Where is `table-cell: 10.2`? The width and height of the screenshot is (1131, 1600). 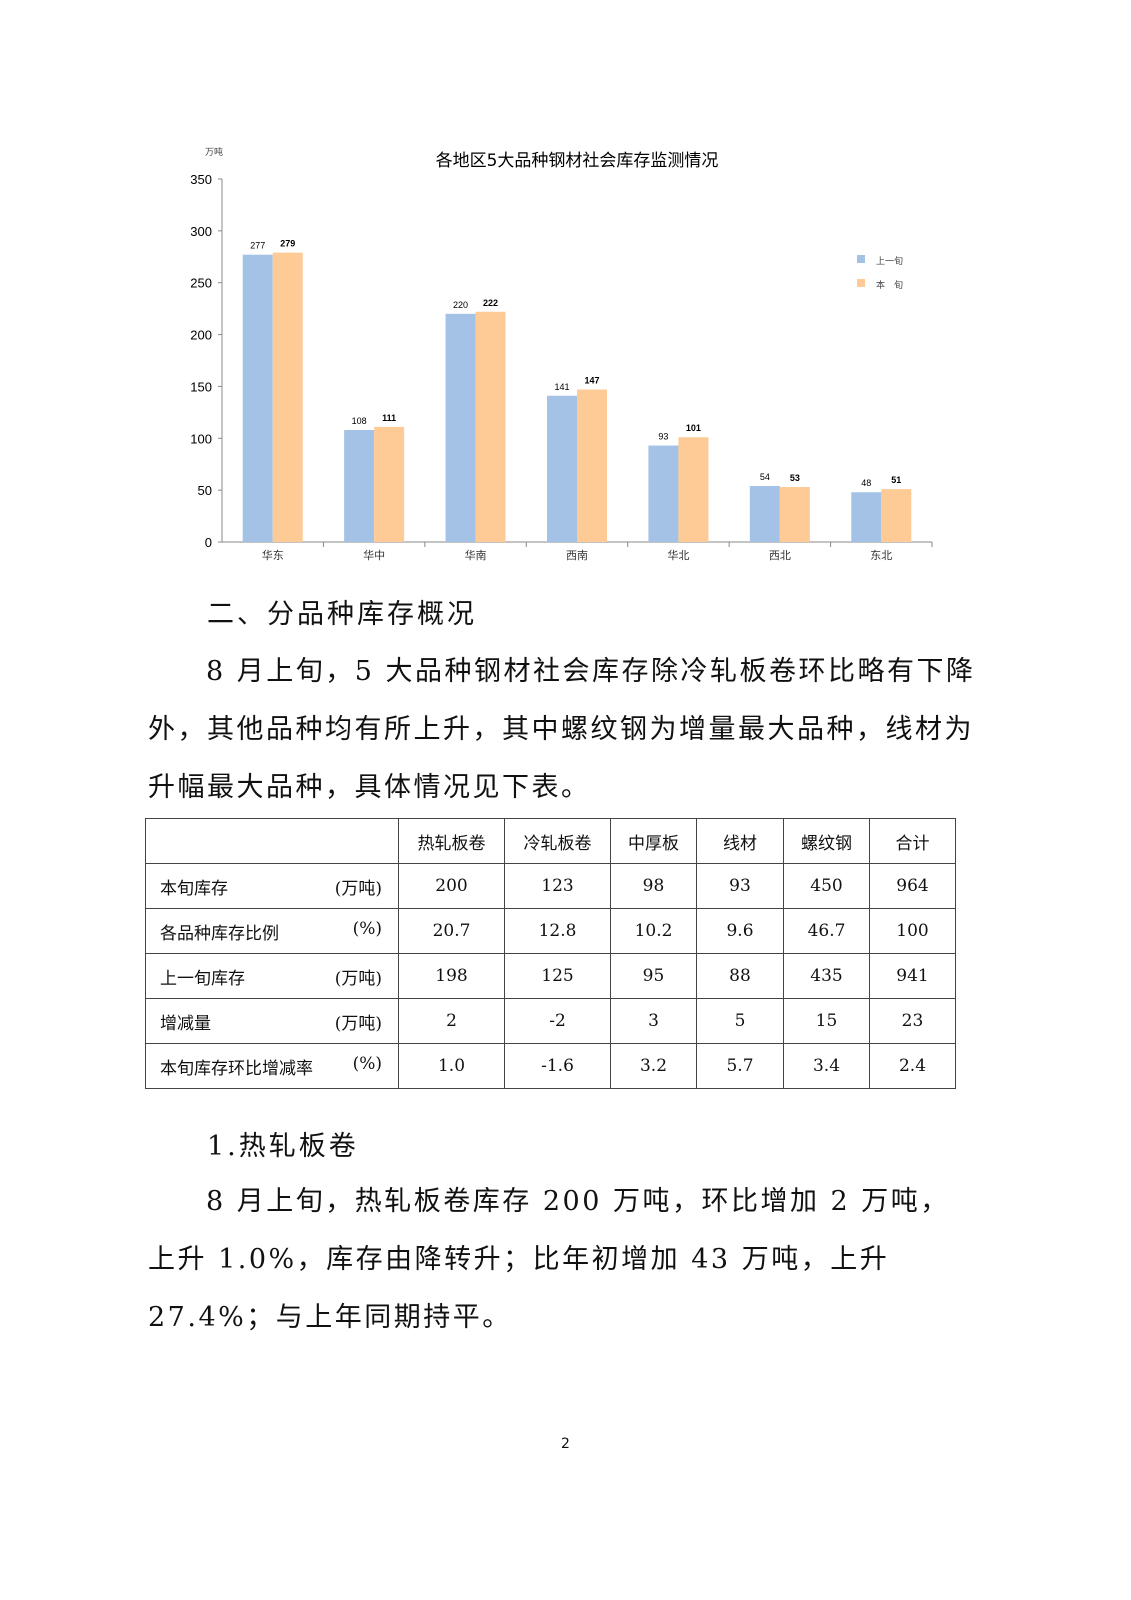
table-cell: 10.2 is located at coordinates (653, 931).